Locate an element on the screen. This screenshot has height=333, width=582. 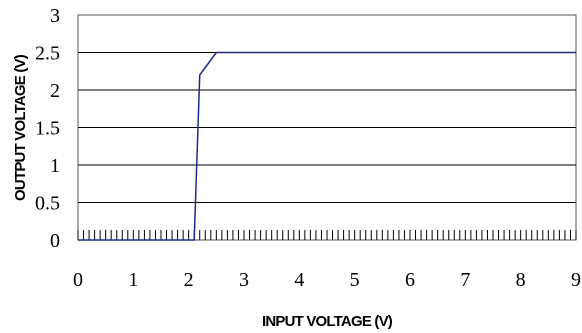
x-tick-label: 4 is located at coordinates (299, 280).